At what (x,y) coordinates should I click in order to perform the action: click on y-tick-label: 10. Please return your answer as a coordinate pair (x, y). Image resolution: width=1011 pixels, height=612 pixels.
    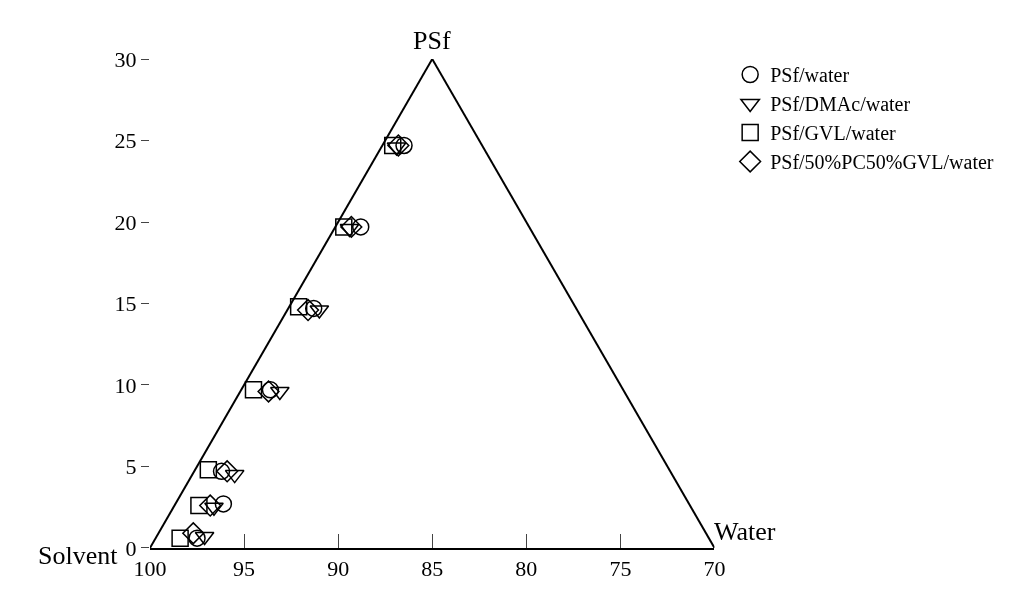
    Looking at the image, I should click on (125, 385).